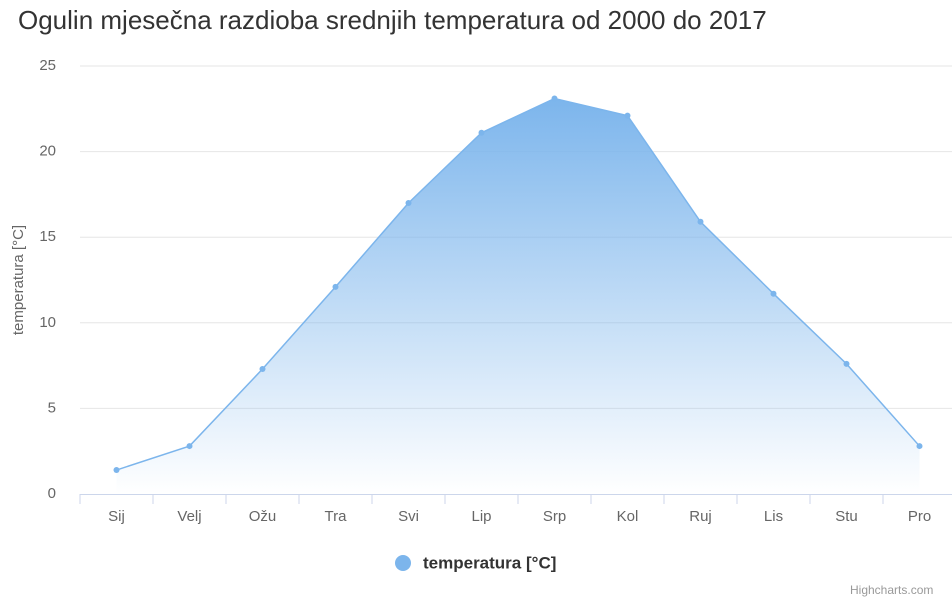 The width and height of the screenshot is (952, 601). Describe the element at coordinates (554, 516) in the screenshot. I see `x-tick-label: Srp` at that location.